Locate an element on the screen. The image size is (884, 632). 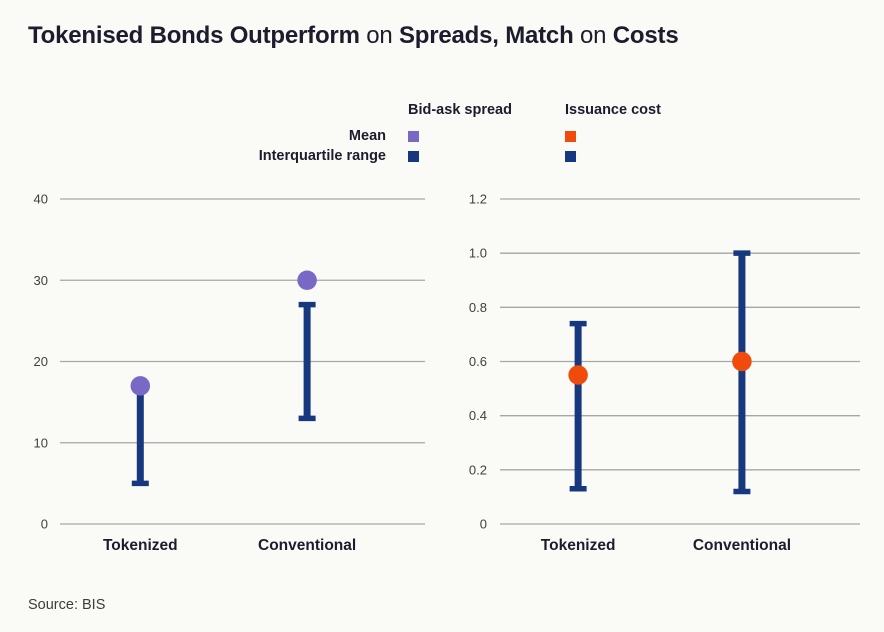
legend-header-issuance-cost: Issuance cost is located at coordinates (613, 110).